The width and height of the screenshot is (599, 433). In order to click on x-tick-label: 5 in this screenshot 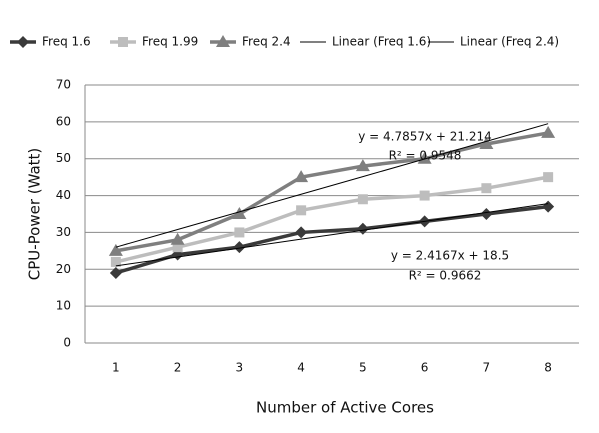, I will do `click(363, 368)`.